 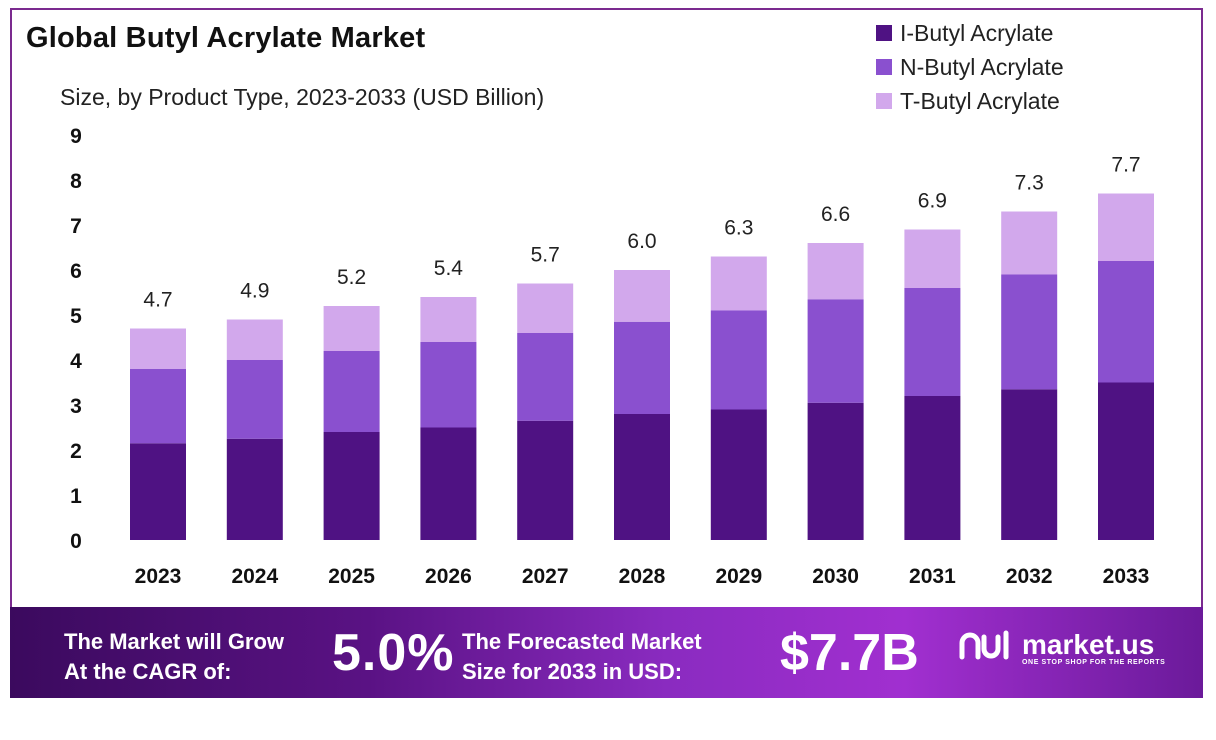 What do you see at coordinates (884, 67) in the screenshot?
I see `legend-swatch-n-butyl` at bounding box center [884, 67].